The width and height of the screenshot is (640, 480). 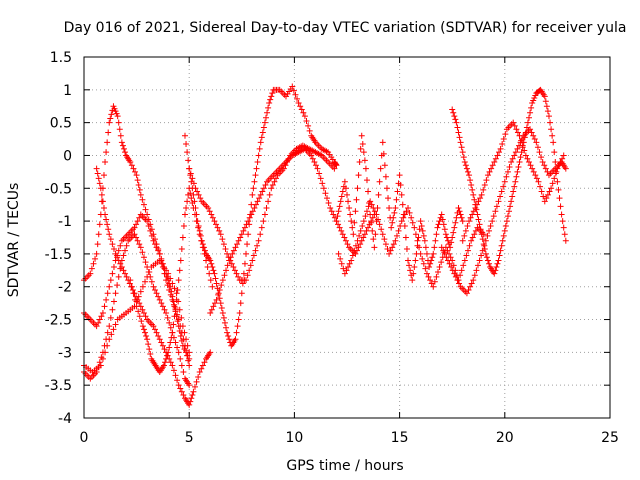 What do you see at coordinates (189, 438) in the screenshot?
I see `x-tick-label: 5` at bounding box center [189, 438].